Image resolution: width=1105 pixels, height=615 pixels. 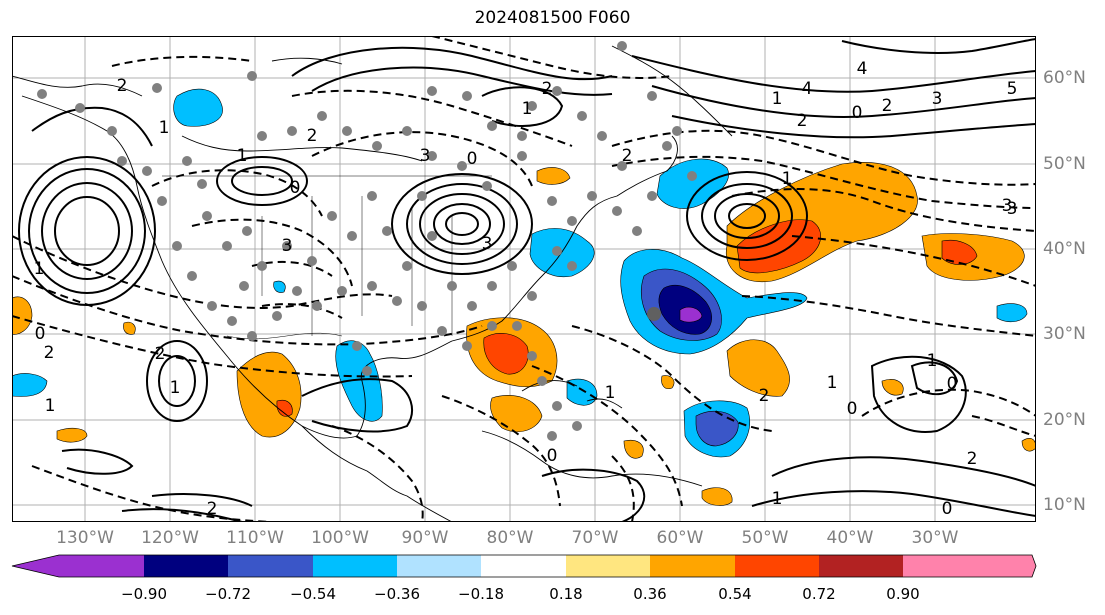 I want to click on lon-label: 80°W, so click(x=510, y=538).